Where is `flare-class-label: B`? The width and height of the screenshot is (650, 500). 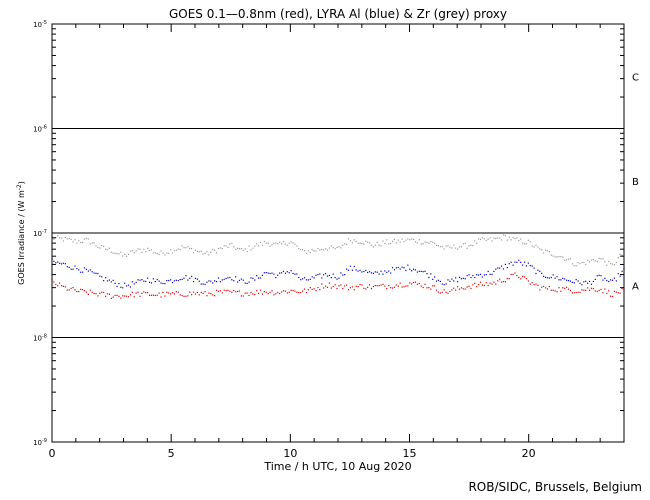 flare-class-label: B is located at coordinates (635, 182).